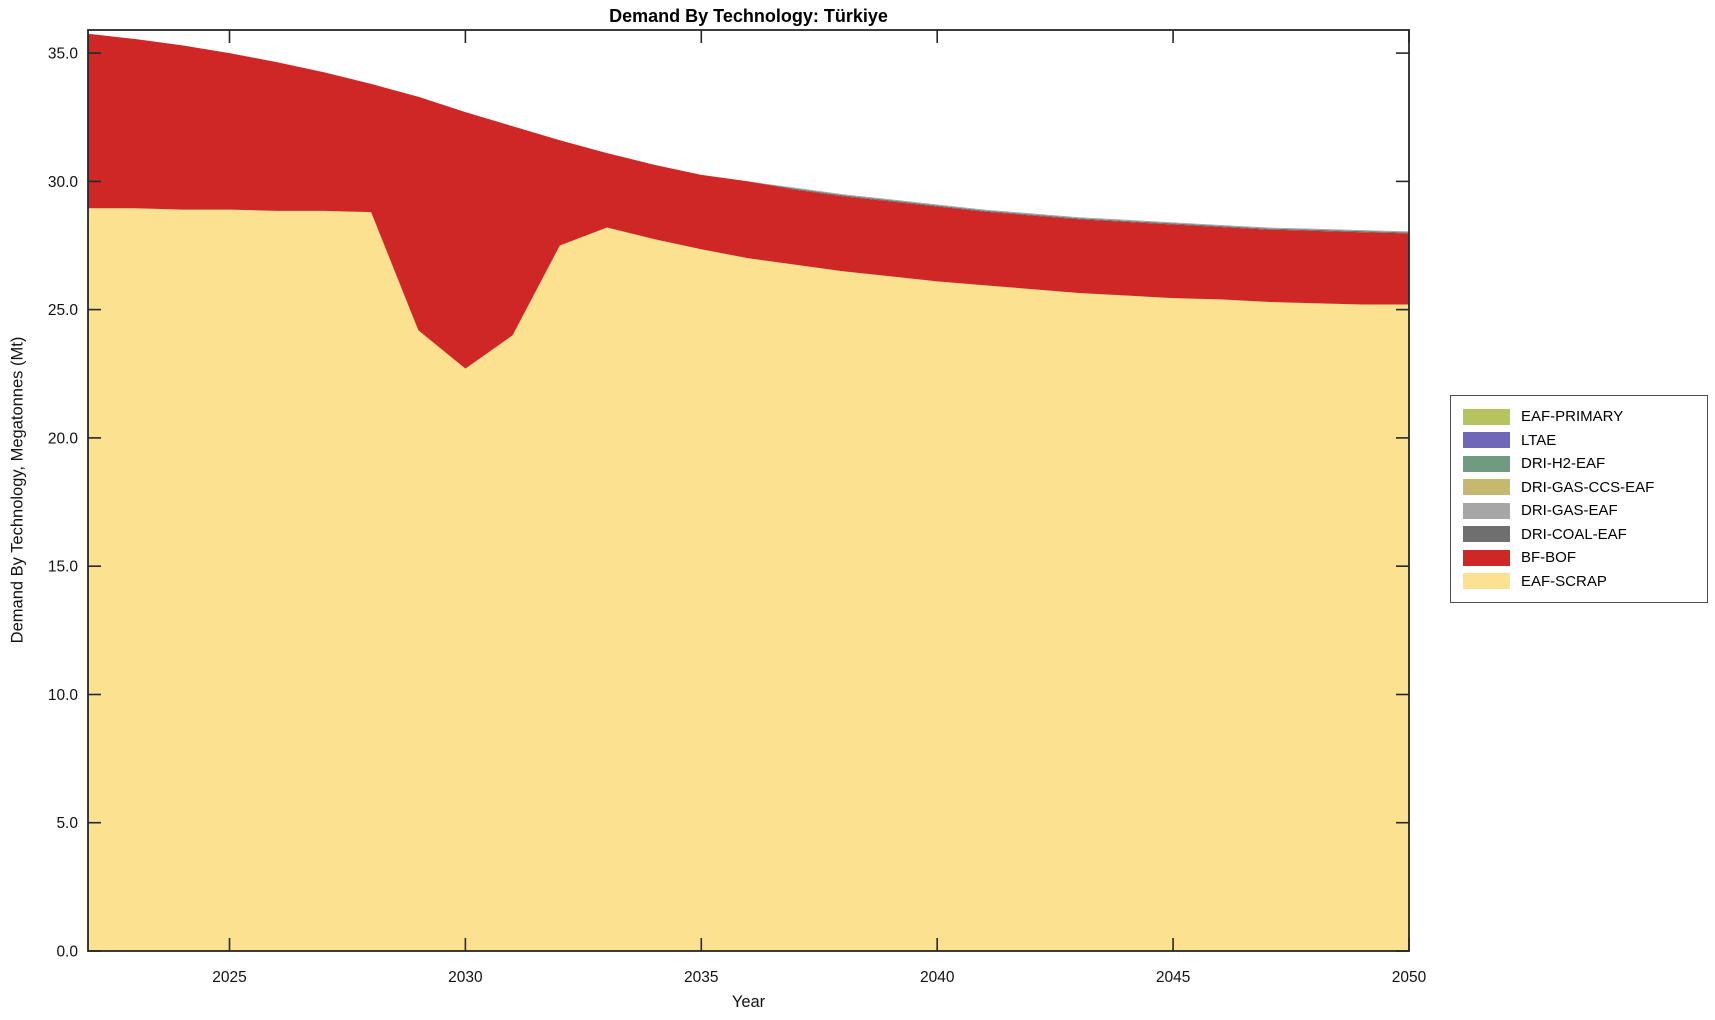 This screenshot has width=1715, height=1020. I want to click on x-tick-label: 2035, so click(701, 977).